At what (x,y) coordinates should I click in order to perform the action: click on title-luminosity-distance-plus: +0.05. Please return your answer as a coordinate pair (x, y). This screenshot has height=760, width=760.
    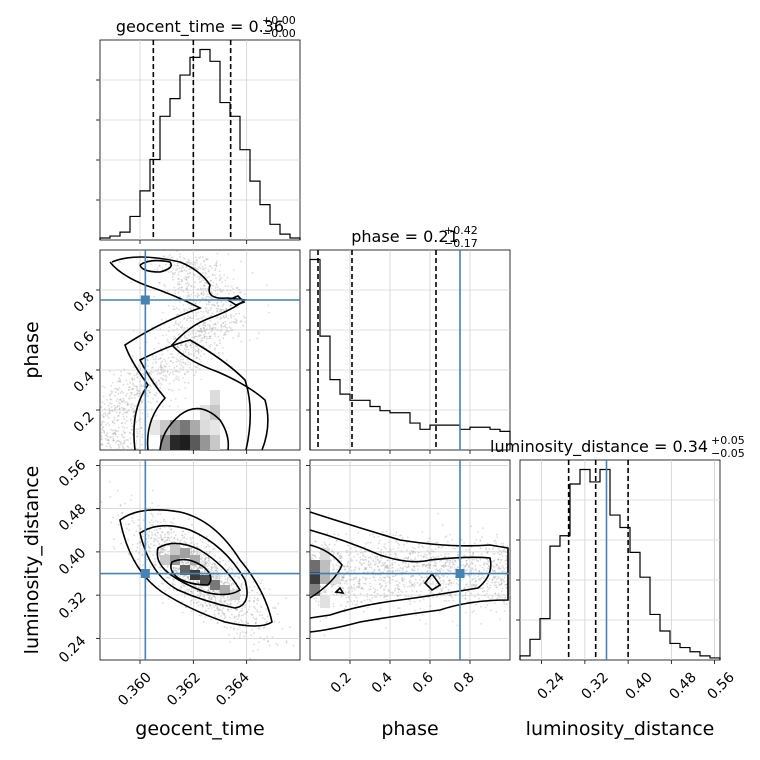
    Looking at the image, I should click on (728, 440).